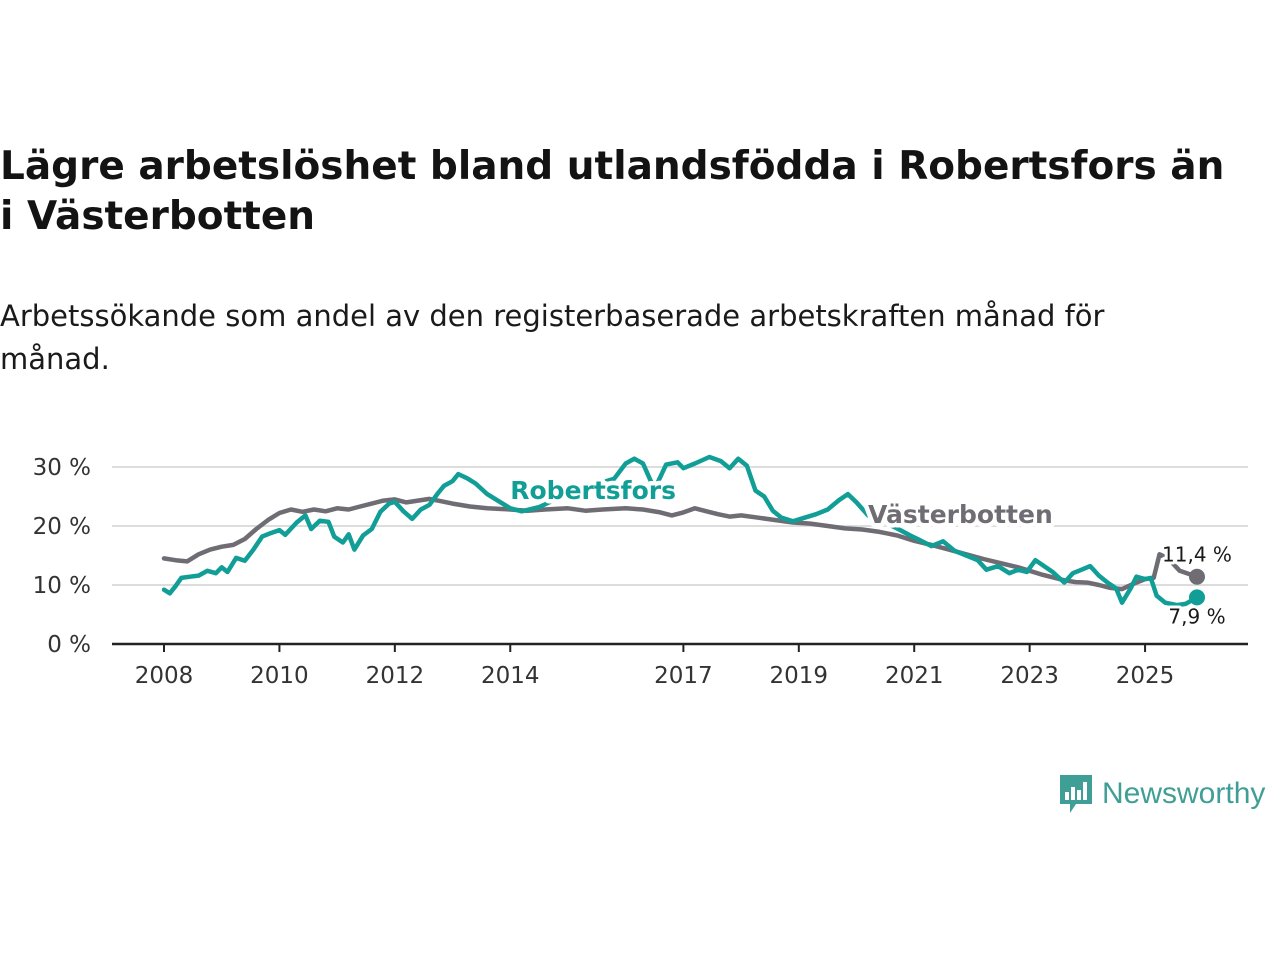  What do you see at coordinates (799, 676) in the screenshot?
I see `x-tick-label: 2019` at bounding box center [799, 676].